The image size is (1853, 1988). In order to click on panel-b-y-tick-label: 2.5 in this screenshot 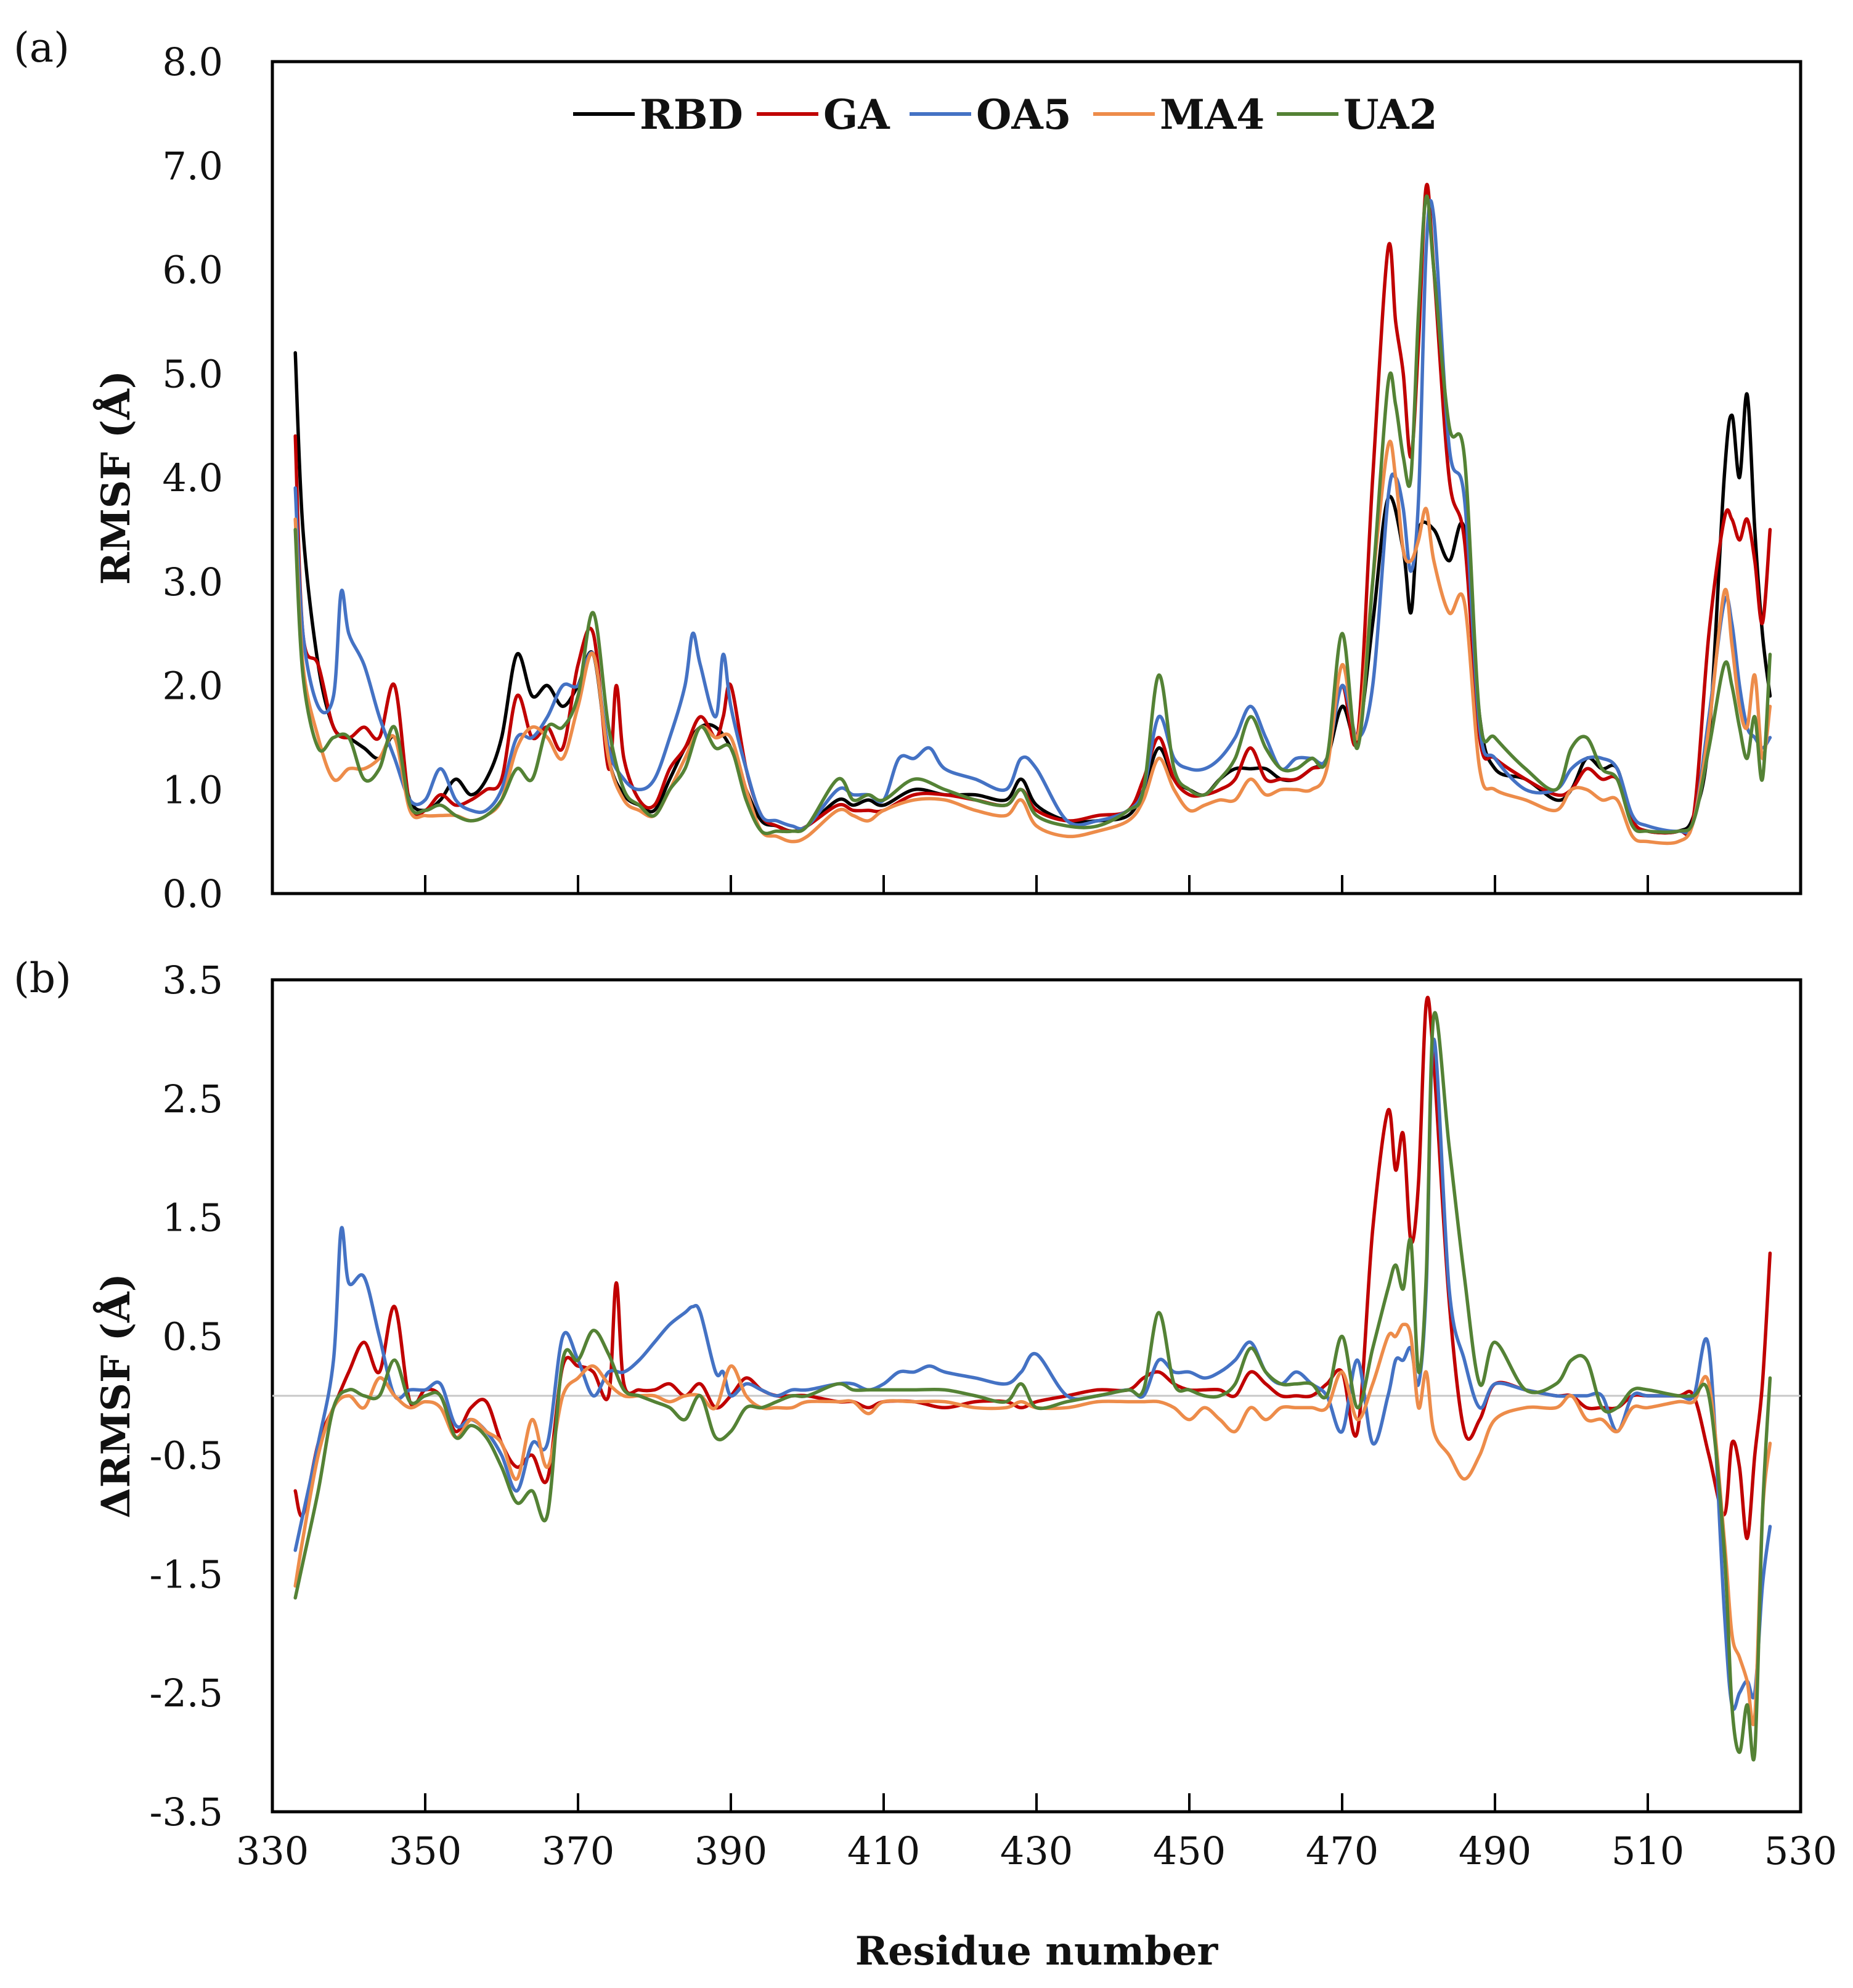, I will do `click(192, 1099)`.